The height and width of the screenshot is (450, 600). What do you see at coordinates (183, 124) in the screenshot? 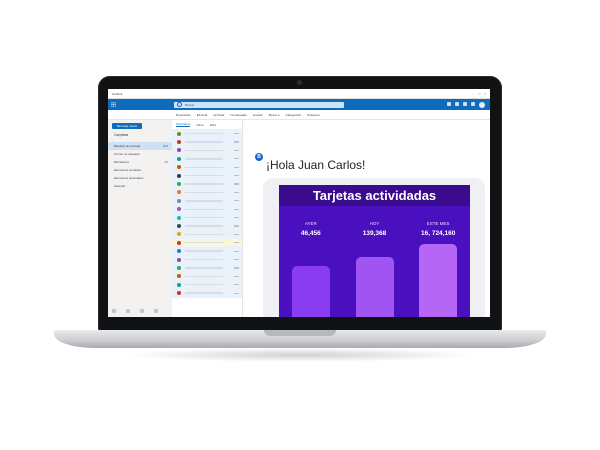
I see `tab-focused: Prioritarios` at bounding box center [183, 124].